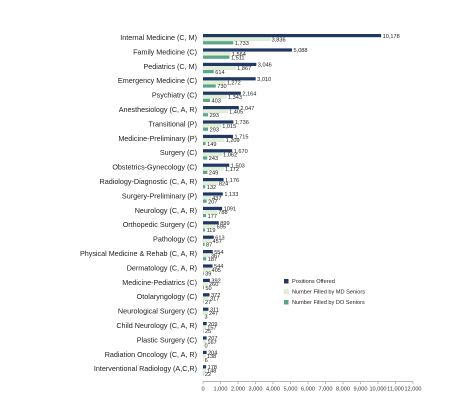  What do you see at coordinates (159, 282) in the screenshot?
I see `category-label: Medicine-Pediatrics (C)` at bounding box center [159, 282].